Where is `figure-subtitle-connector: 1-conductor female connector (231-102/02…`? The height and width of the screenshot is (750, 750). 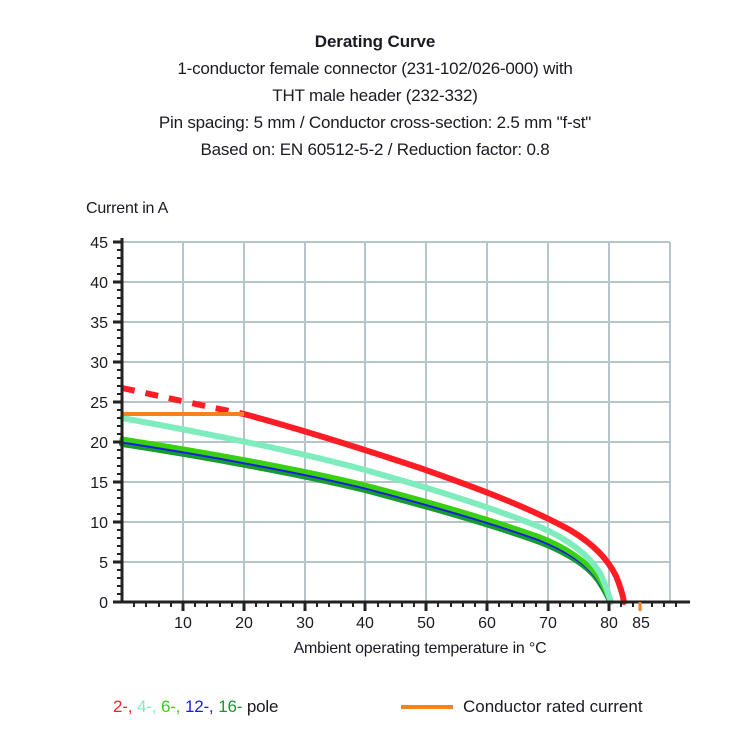 figure-subtitle-connector: 1-conductor female connector (231-102/02… is located at coordinates (375, 68).